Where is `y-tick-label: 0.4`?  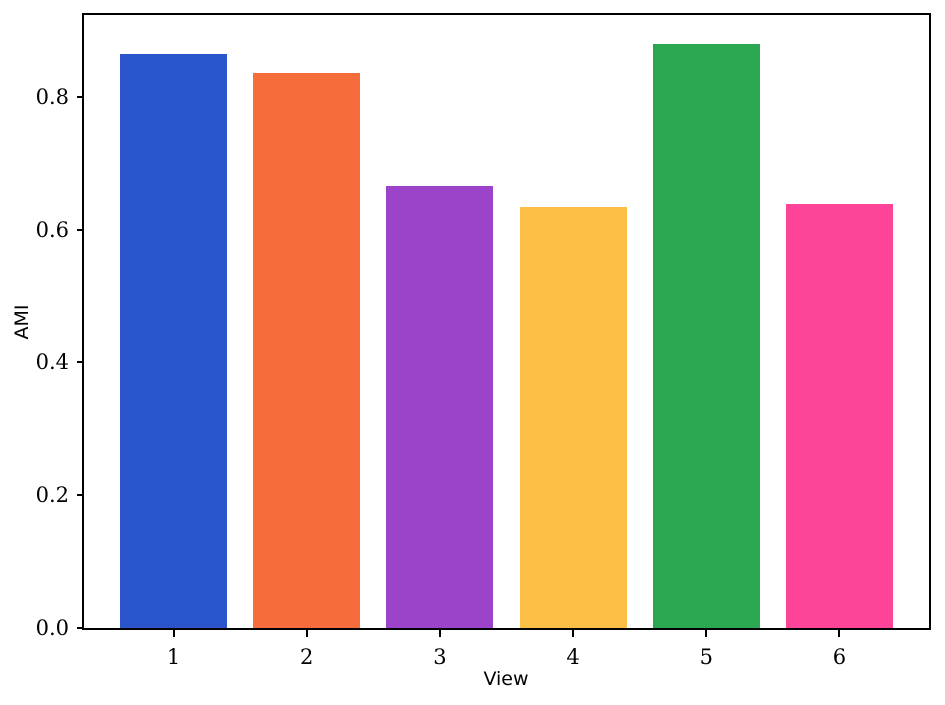
y-tick-label: 0.4 is located at coordinates (52, 362).